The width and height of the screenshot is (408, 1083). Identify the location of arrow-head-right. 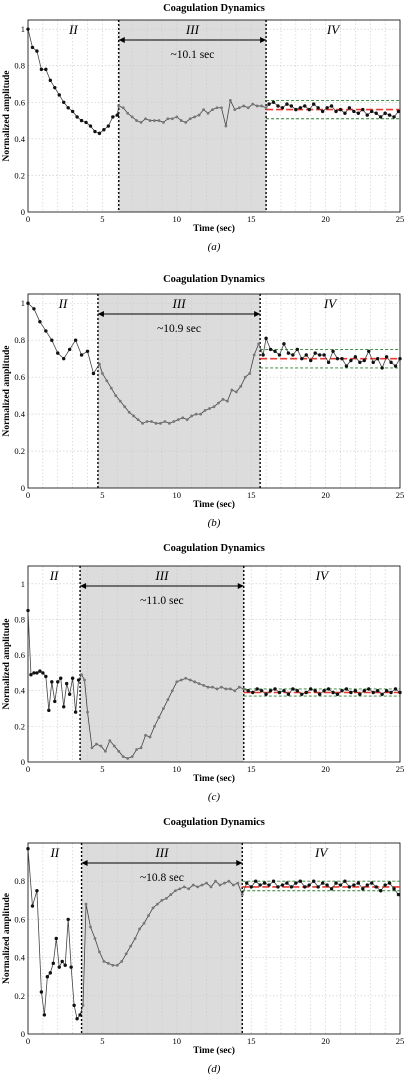
(263, 40).